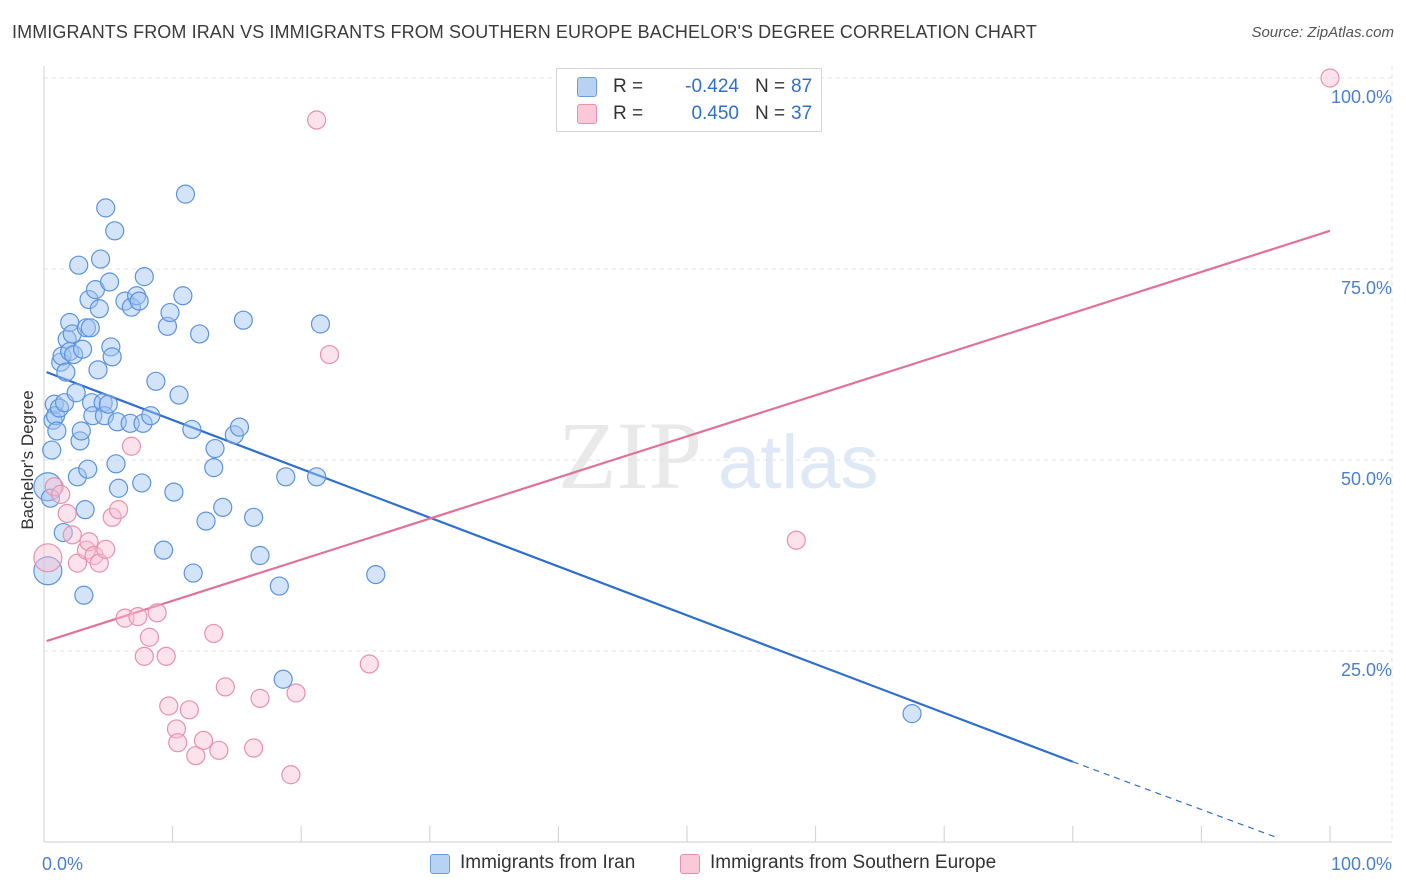 This screenshot has width=1406, height=892. I want to click on x-tick-label: 0.0%, so click(62, 864).